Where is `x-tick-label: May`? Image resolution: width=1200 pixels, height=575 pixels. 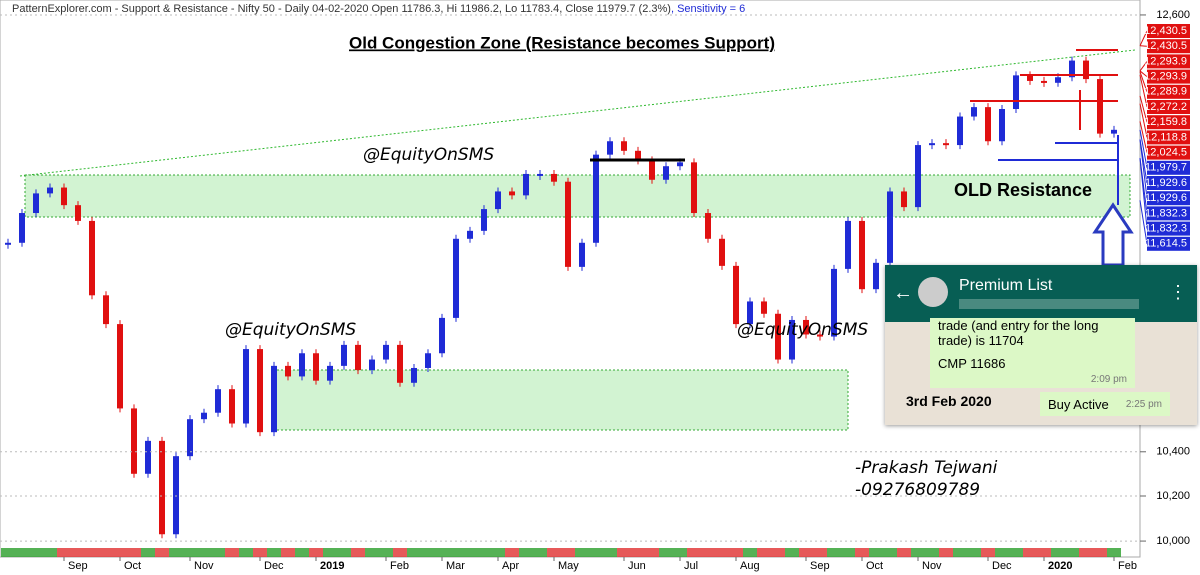
x-tick-label: May is located at coordinates (568, 566).